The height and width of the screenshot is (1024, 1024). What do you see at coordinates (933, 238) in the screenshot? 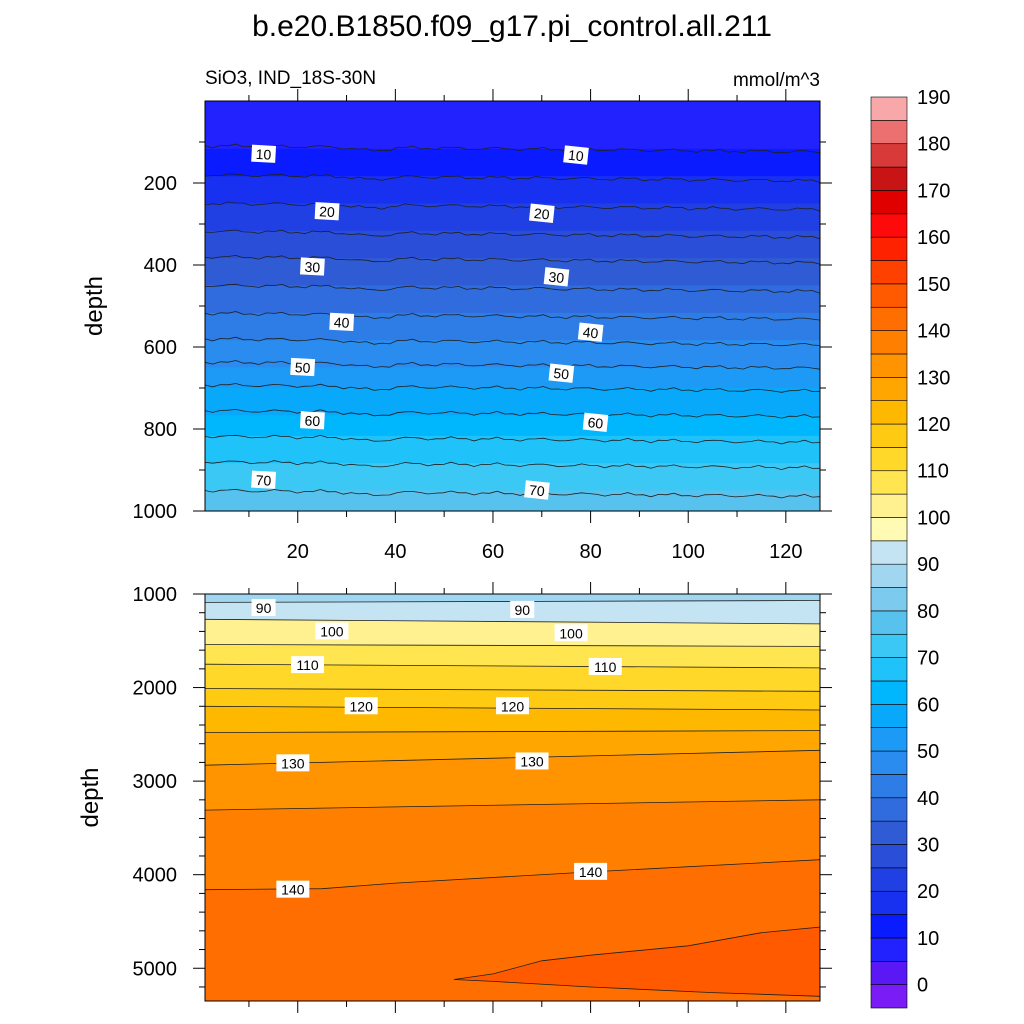
I see `colorbar-label: 160` at bounding box center [933, 238].